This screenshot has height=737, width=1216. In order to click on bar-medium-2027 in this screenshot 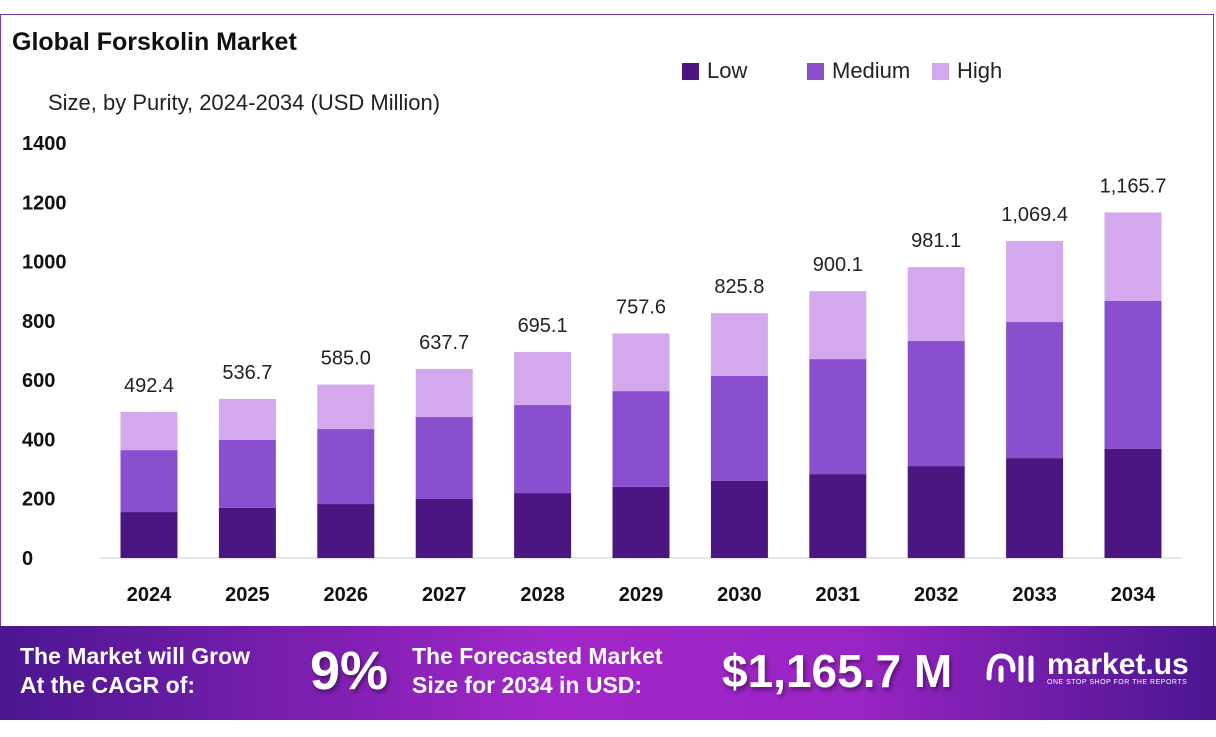, I will do `click(444, 458)`.